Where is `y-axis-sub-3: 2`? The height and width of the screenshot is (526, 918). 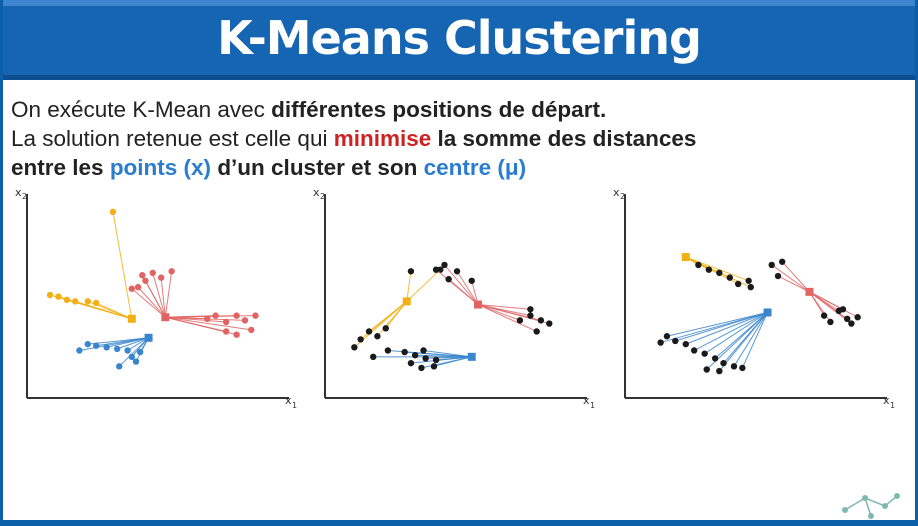 y-axis-sub-3: 2 is located at coordinates (622, 196).